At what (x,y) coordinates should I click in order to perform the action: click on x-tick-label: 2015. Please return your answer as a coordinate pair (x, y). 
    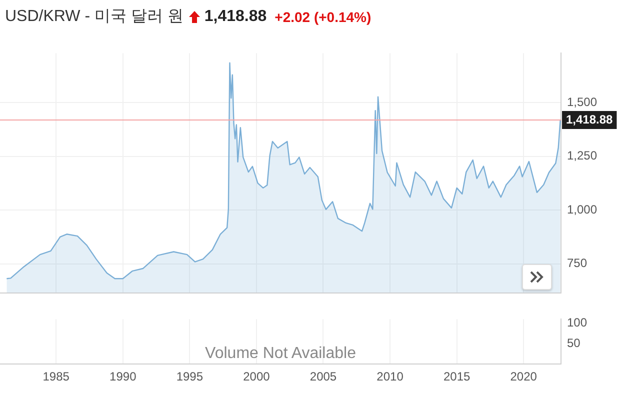
    Looking at the image, I should click on (456, 377).